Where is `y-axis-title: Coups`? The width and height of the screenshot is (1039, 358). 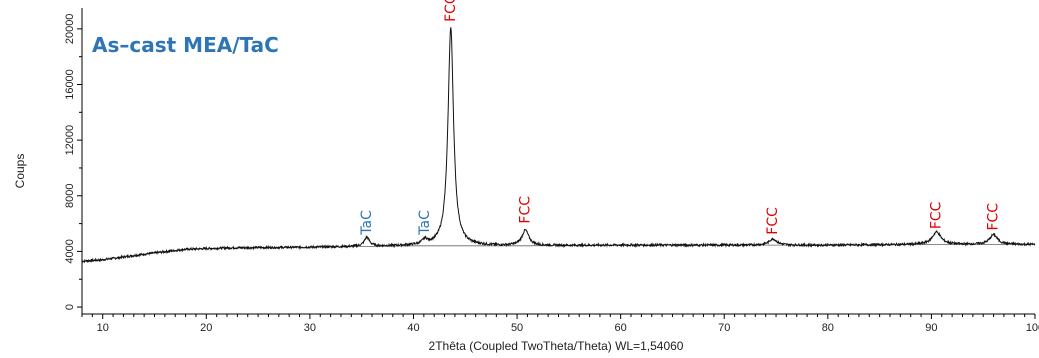
y-axis-title: Coups is located at coordinates (20, 171).